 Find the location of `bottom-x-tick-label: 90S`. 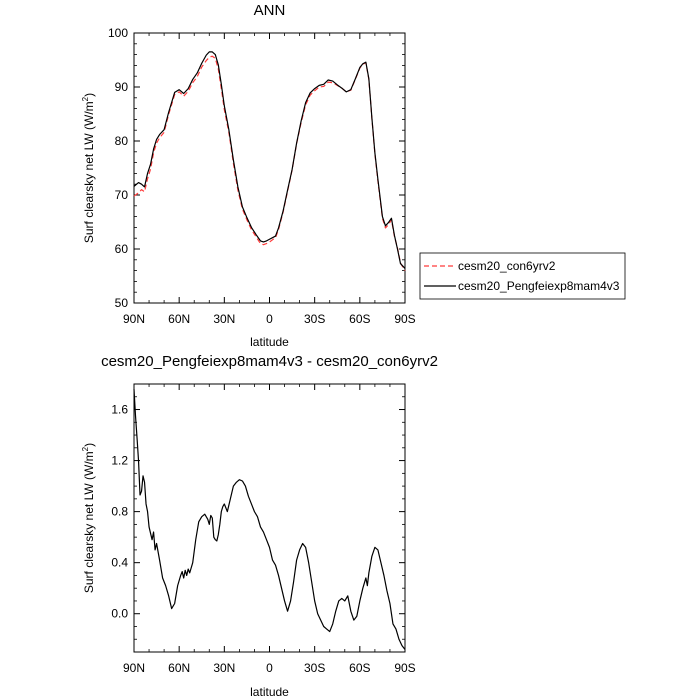

bottom-x-tick-label: 90S is located at coordinates (404, 668).